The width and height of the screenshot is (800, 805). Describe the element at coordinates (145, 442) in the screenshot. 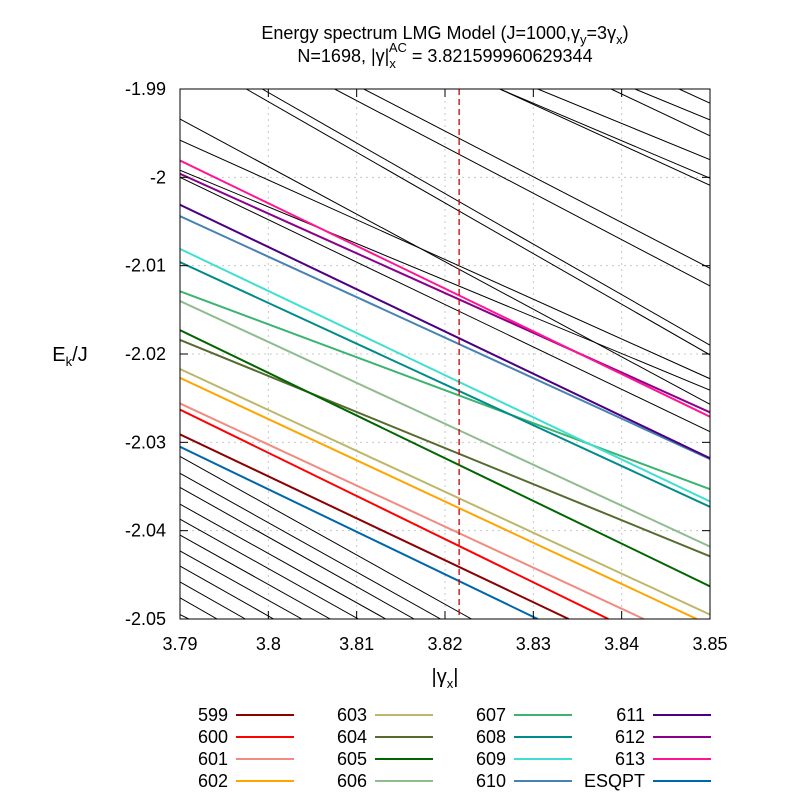

I see `y-tick-label: -2.03` at that location.